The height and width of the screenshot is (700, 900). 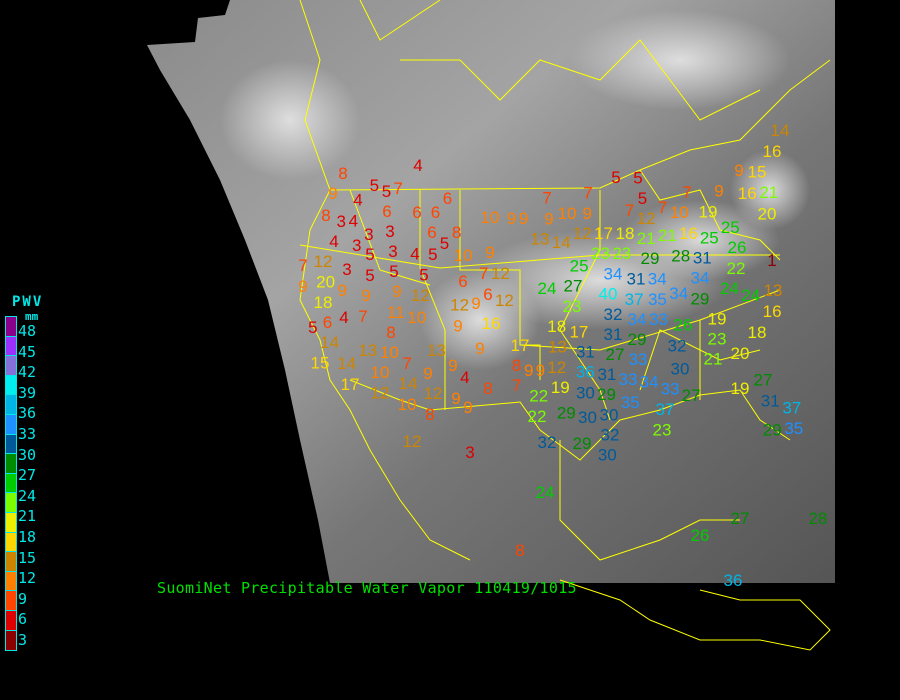 What do you see at coordinates (736, 268) in the screenshot?
I see `station-pwv-value: 22` at bounding box center [736, 268].